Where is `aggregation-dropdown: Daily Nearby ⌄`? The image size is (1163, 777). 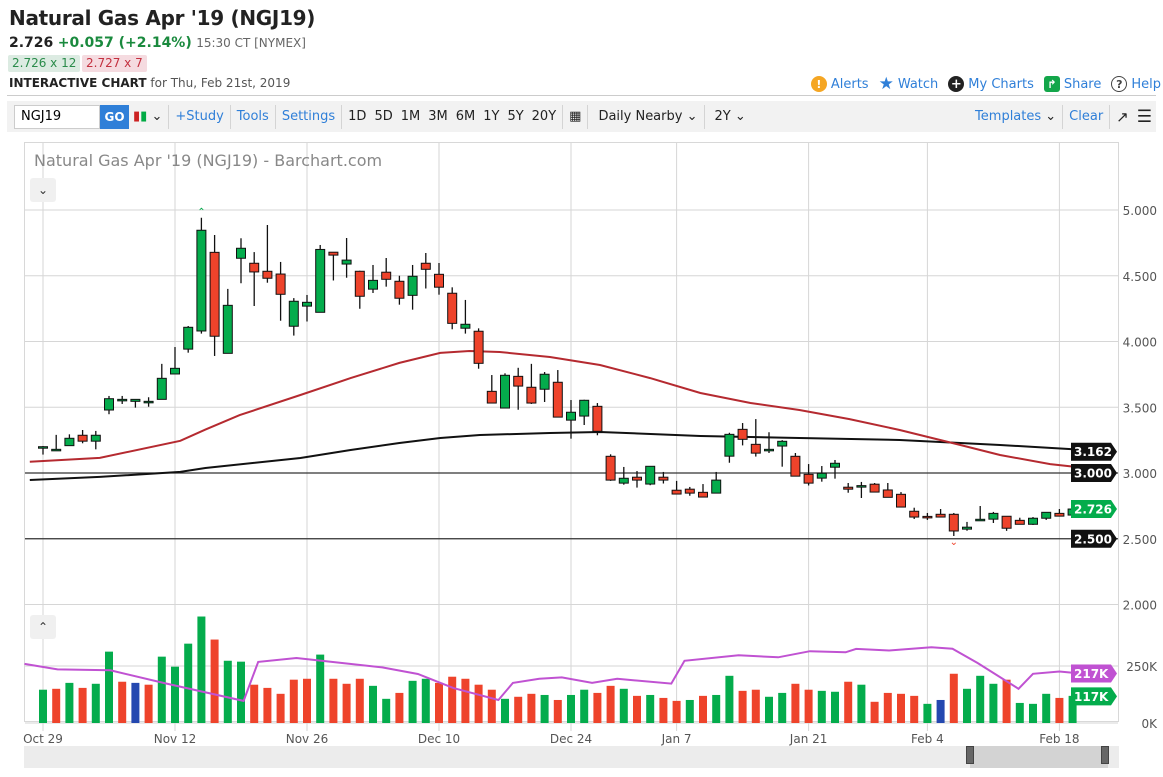
aggregation-dropdown: Daily Nearby ⌄ is located at coordinates (645, 116).